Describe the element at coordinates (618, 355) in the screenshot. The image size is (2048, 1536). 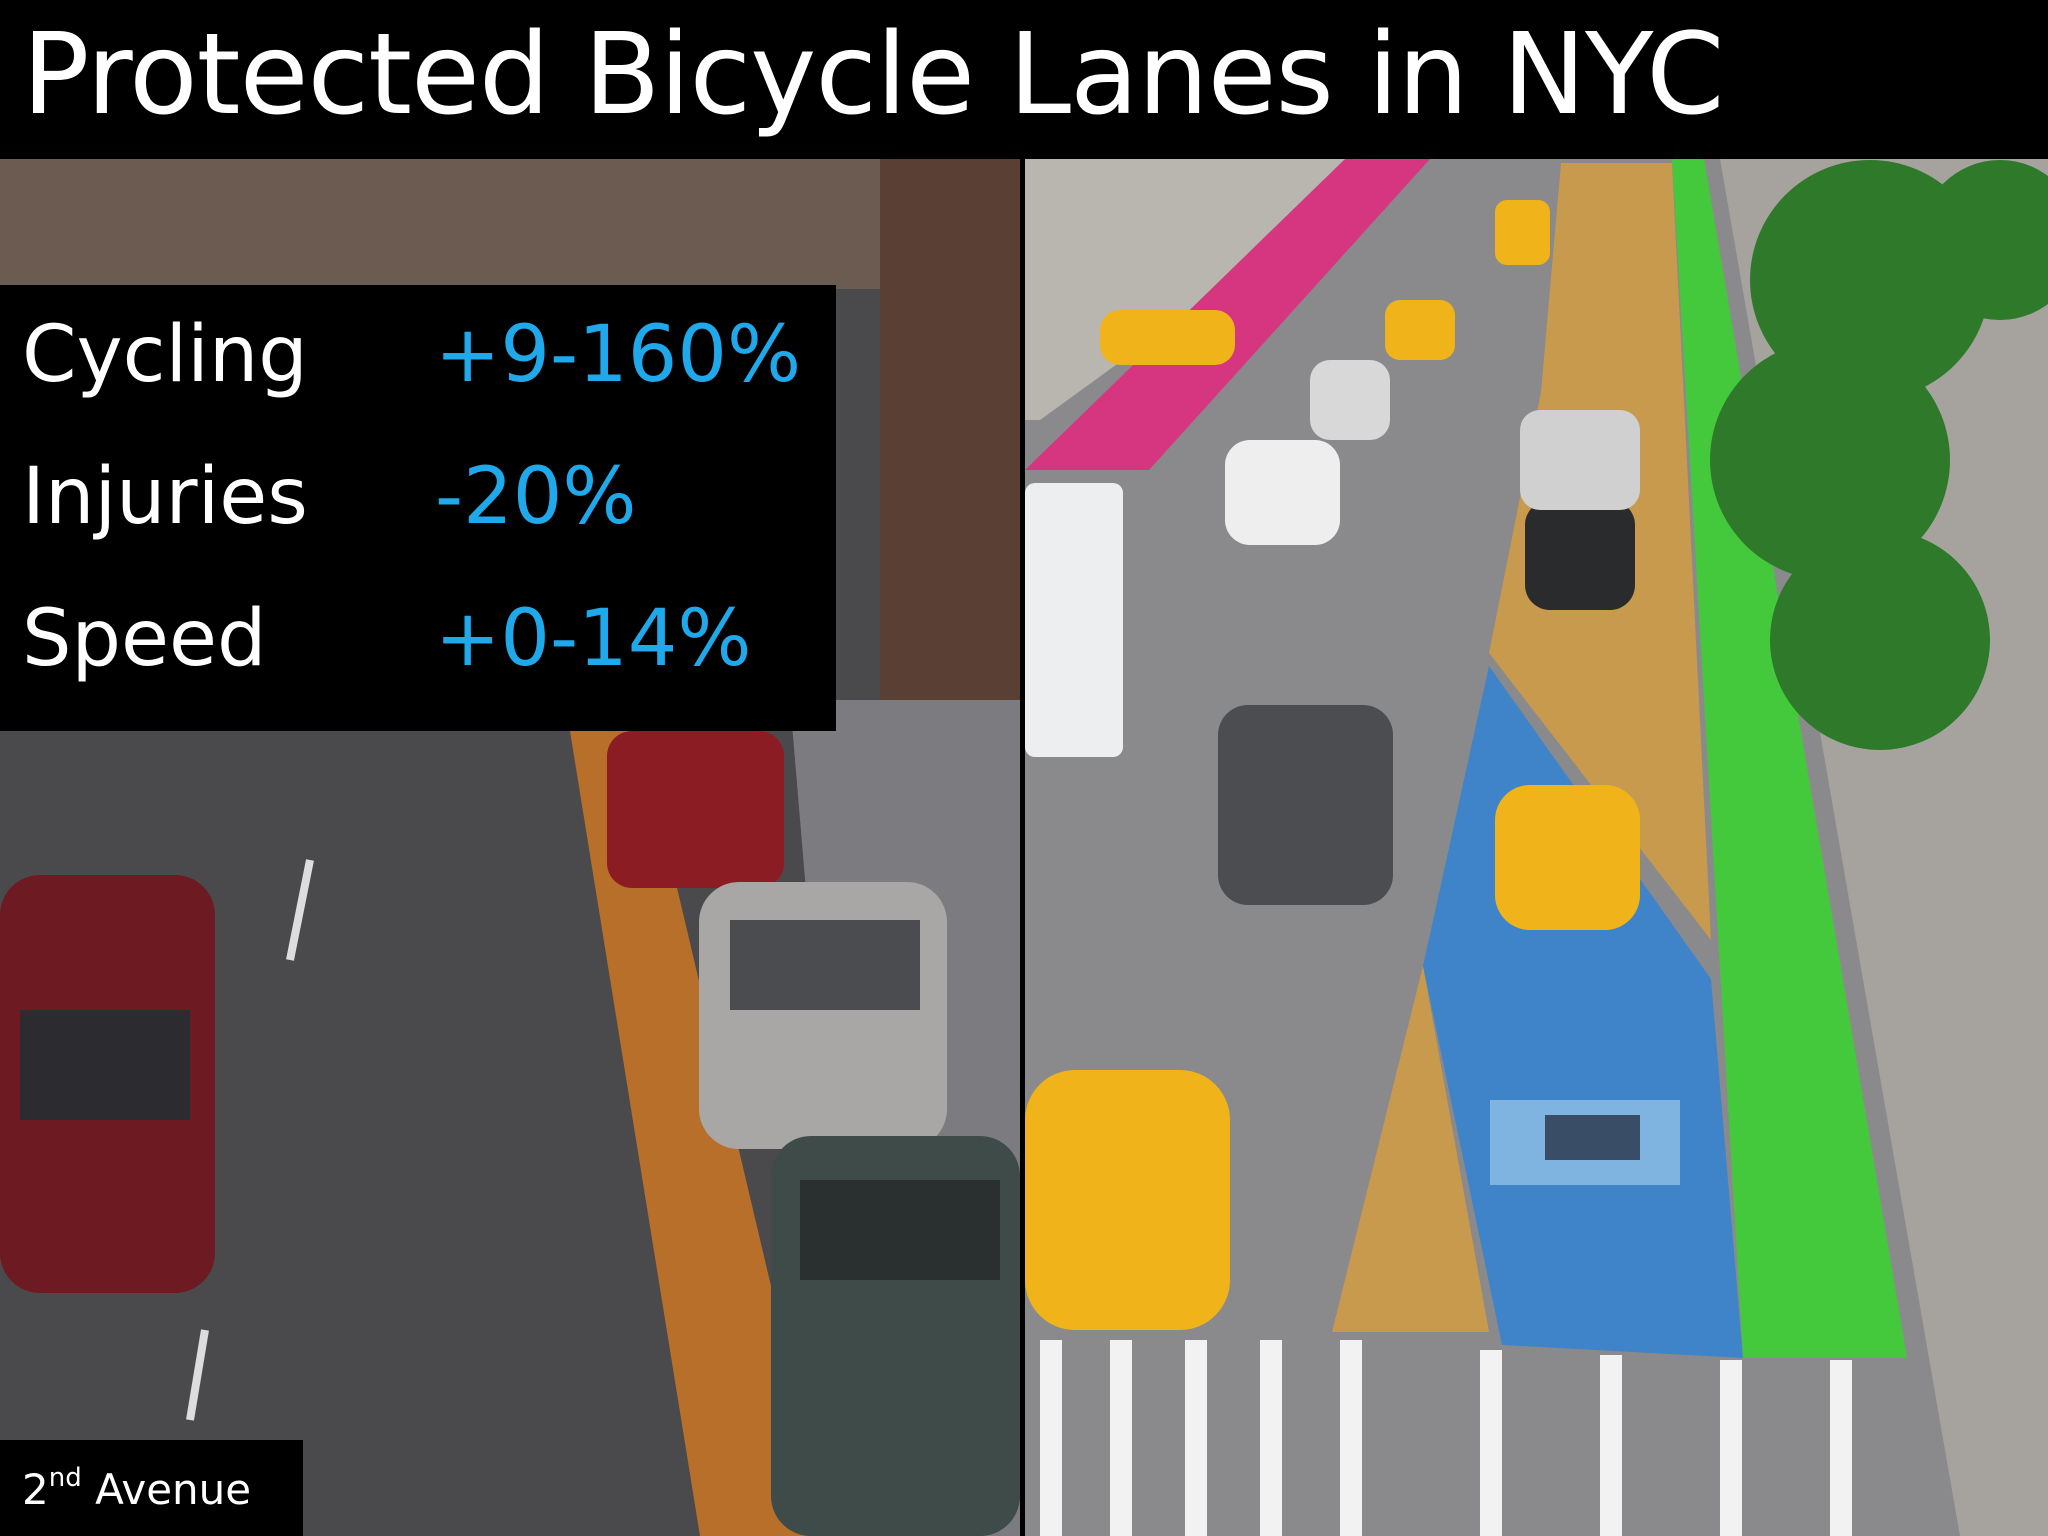
I see `stat-value: +9-160%` at that location.